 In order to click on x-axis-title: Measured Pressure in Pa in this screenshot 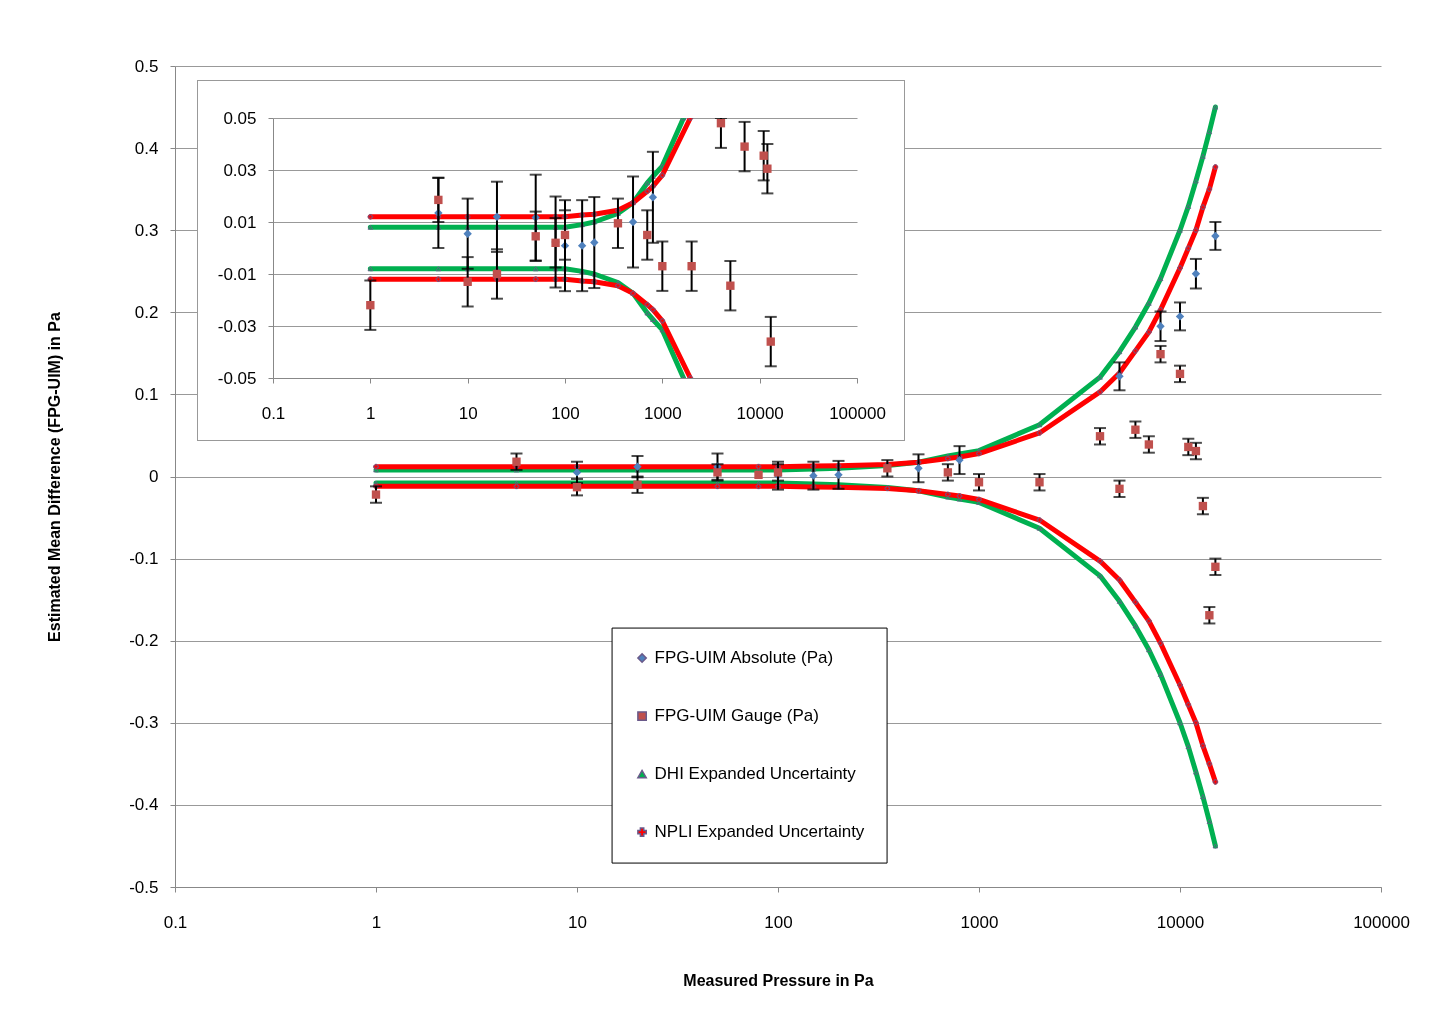, I will do `click(778, 980)`.